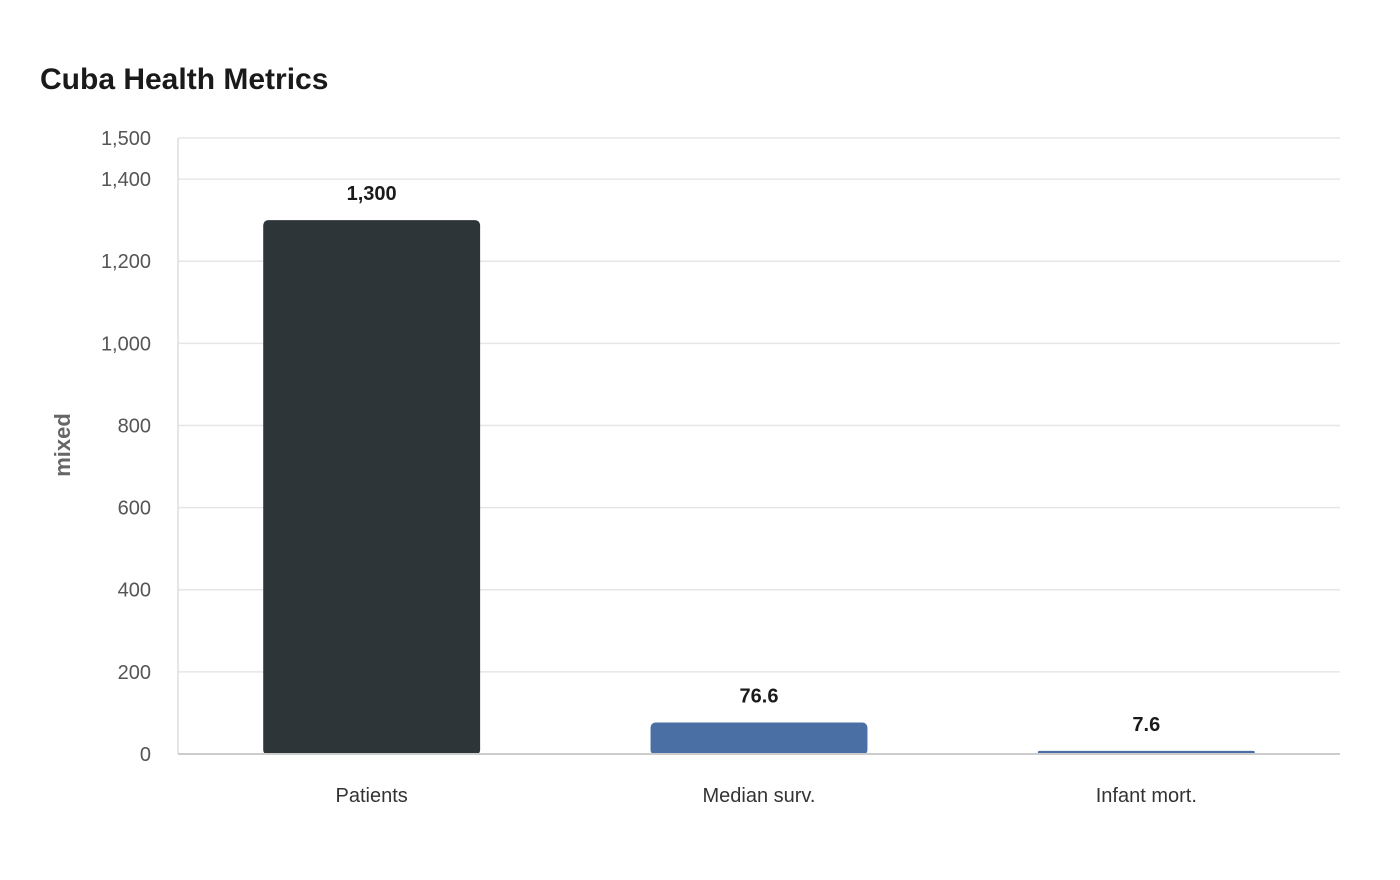  Describe the element at coordinates (126, 180) in the screenshot. I see `y-tick-label: 1,400` at that location.